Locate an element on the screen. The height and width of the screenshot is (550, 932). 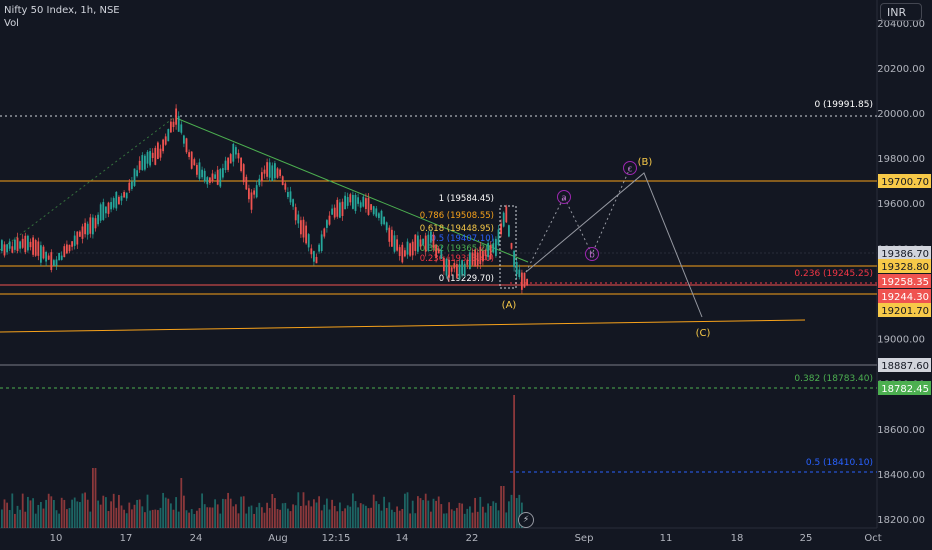
time-tick: 25 is located at coordinates (806, 538).